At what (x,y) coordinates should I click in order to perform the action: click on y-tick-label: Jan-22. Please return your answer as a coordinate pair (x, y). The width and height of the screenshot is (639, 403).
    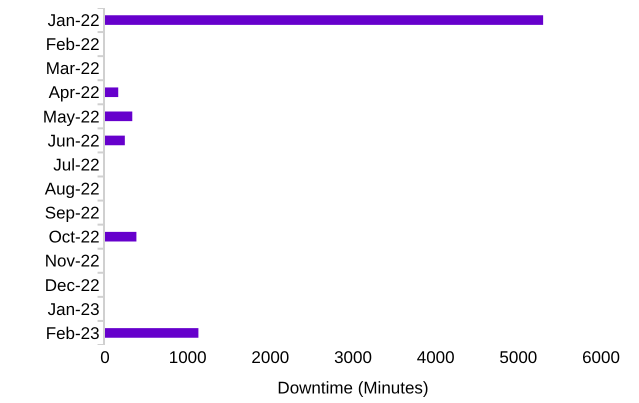
    Looking at the image, I should click on (74, 20).